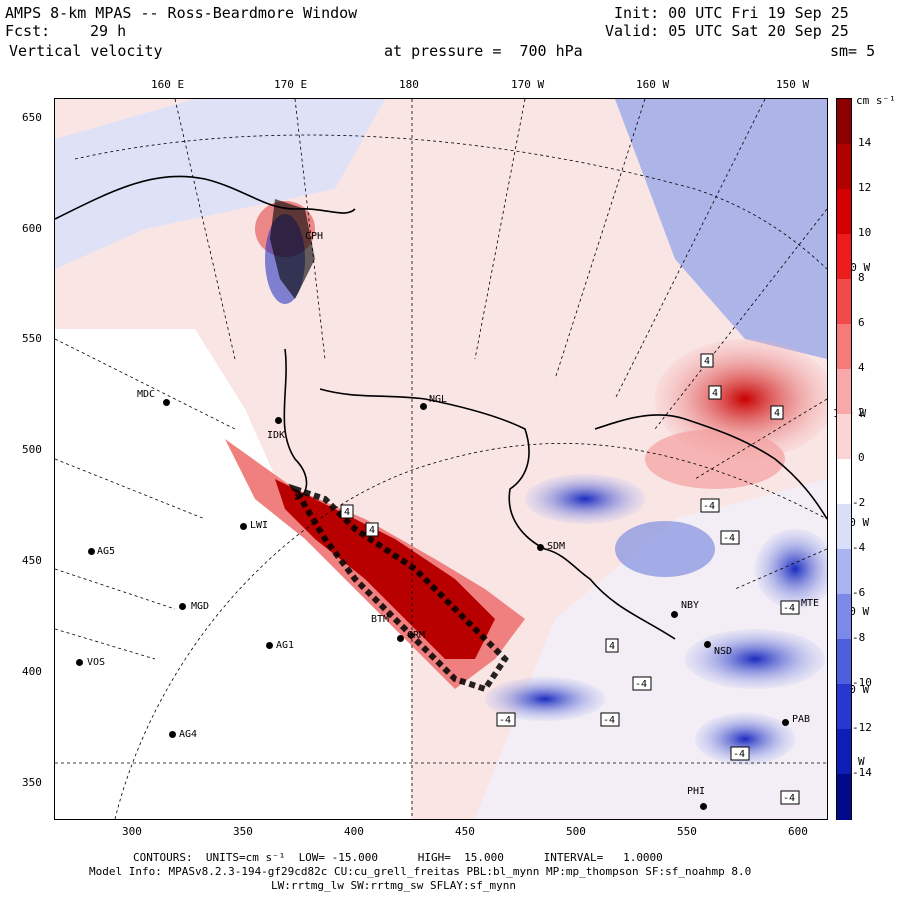 The image size is (900, 900). Describe the element at coordinates (576, 831) in the screenshot. I see `x-label-500: 500` at that location.